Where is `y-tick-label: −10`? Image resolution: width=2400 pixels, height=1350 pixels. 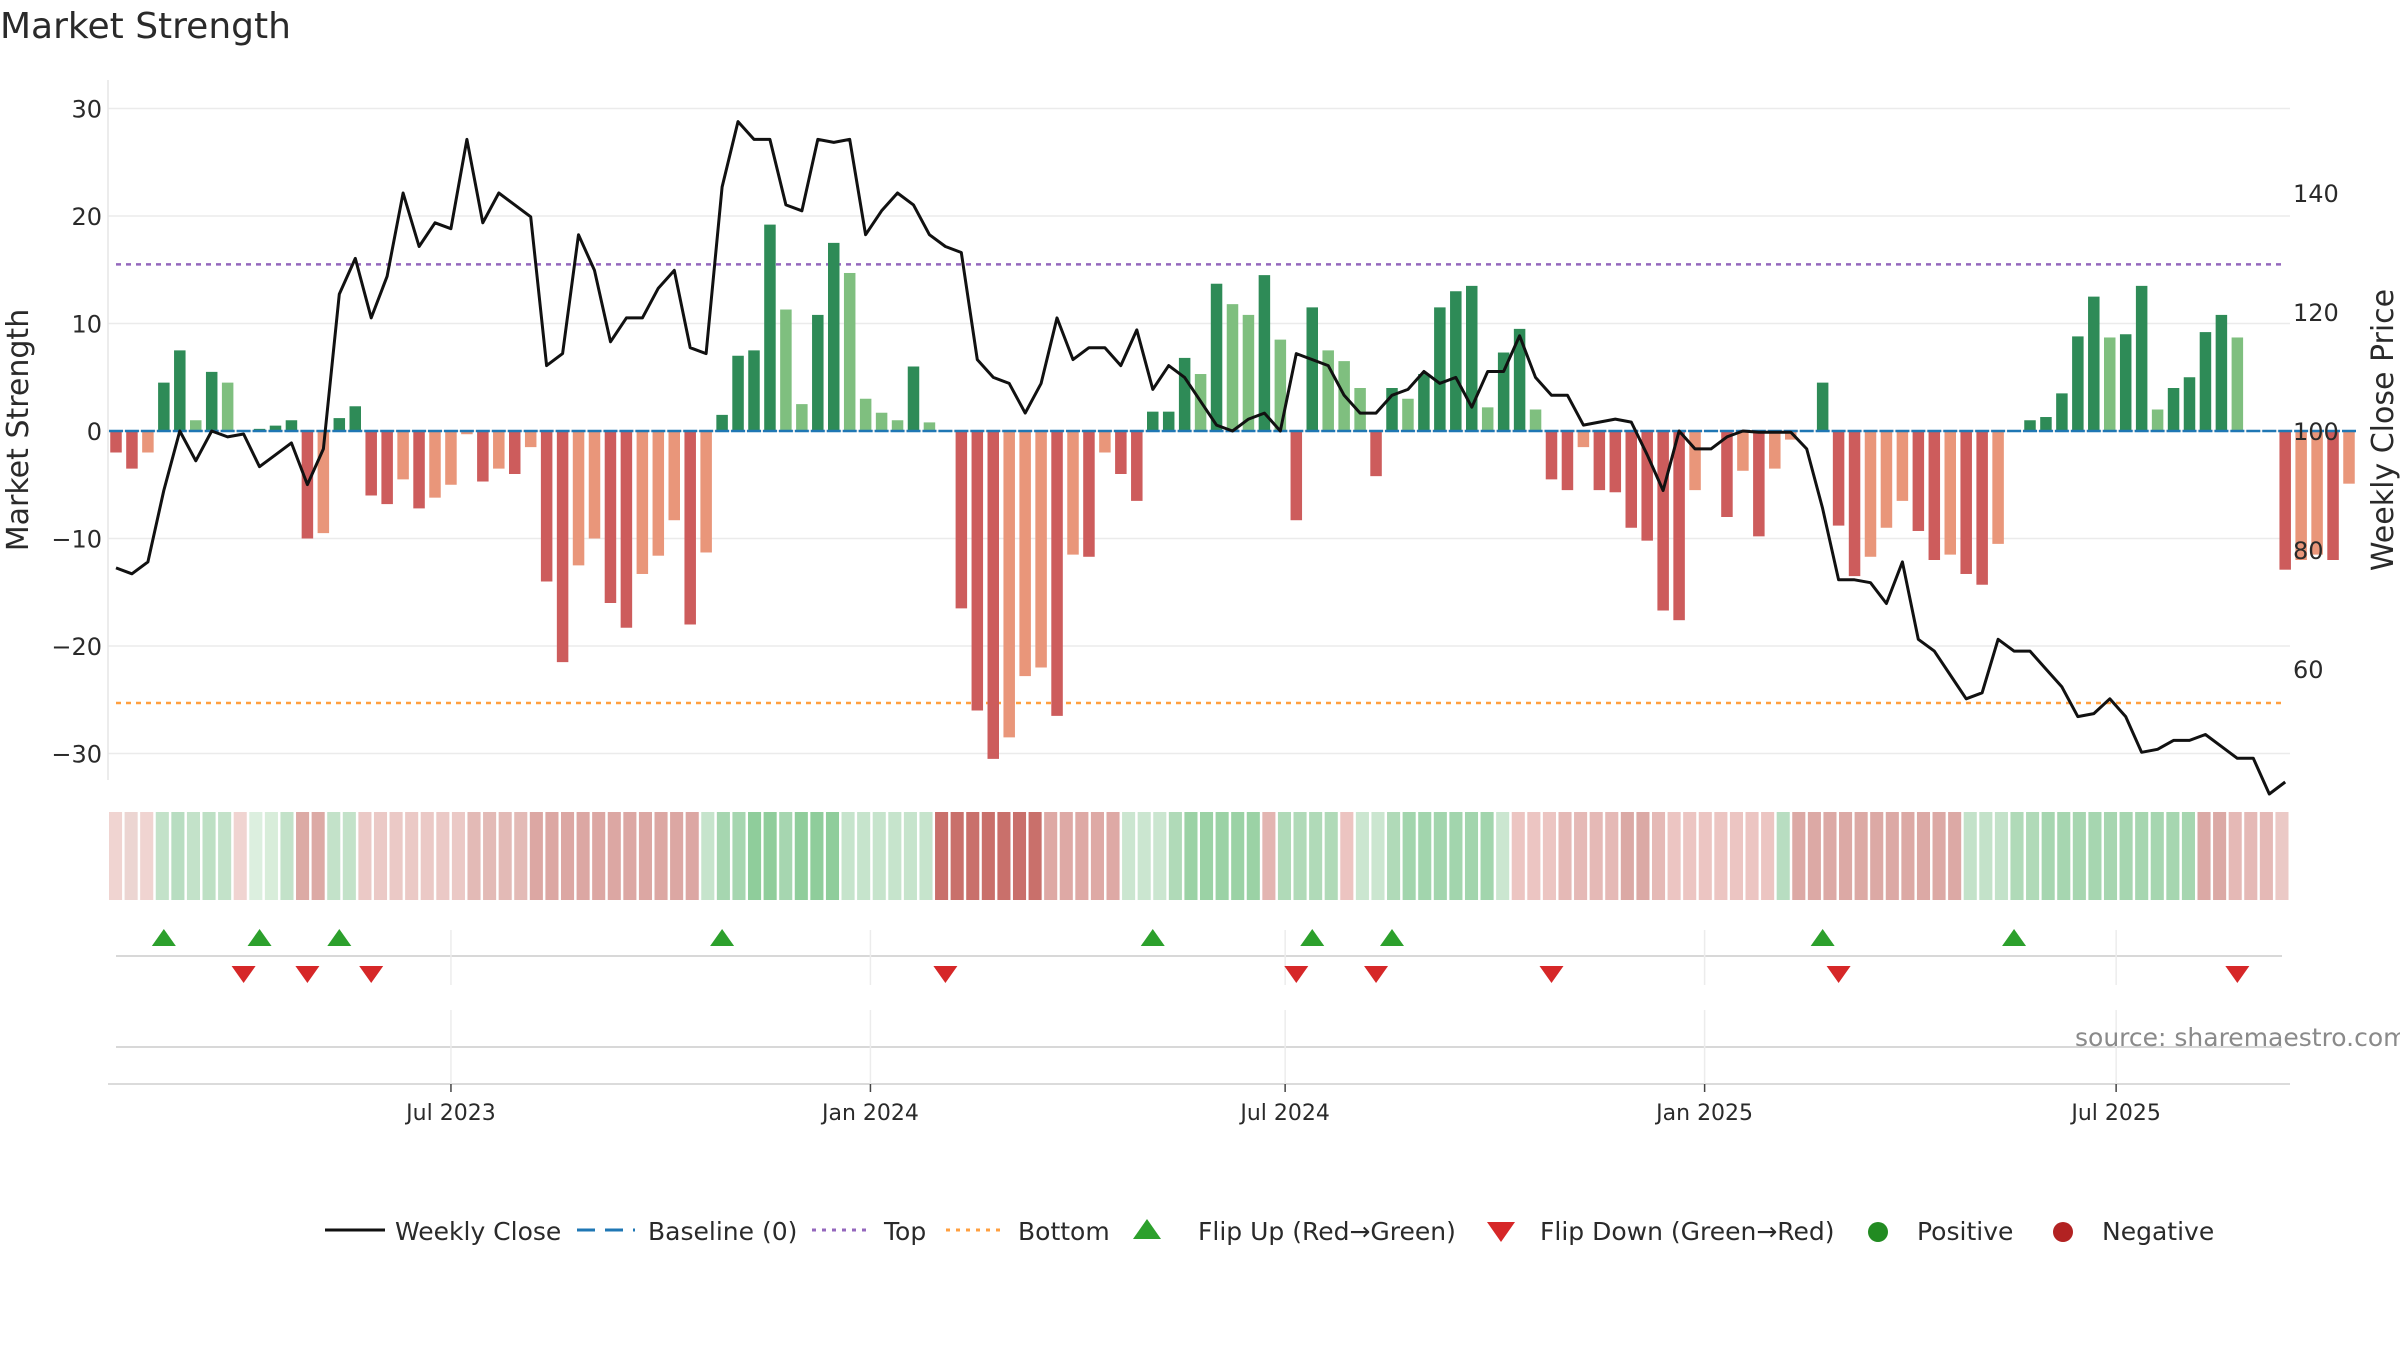 y-tick-label: −10 is located at coordinates (76, 540).